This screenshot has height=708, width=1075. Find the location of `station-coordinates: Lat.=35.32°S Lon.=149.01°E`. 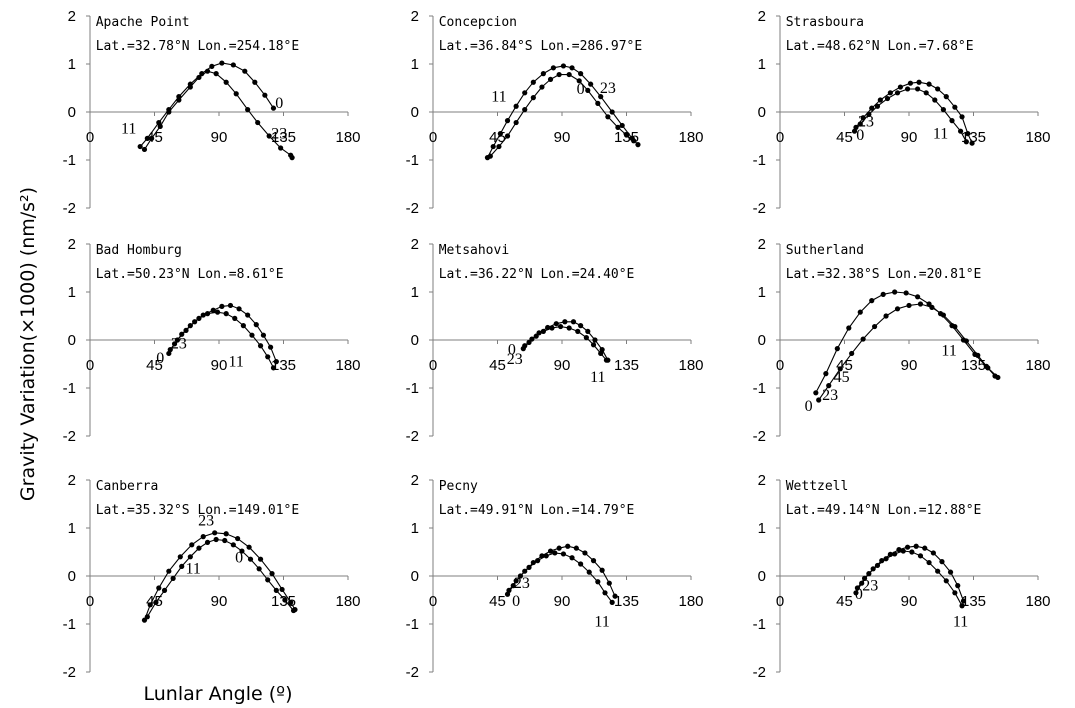

station-coordinates: Lat.=35.32°S Lon.=149.01°E is located at coordinates (198, 510).